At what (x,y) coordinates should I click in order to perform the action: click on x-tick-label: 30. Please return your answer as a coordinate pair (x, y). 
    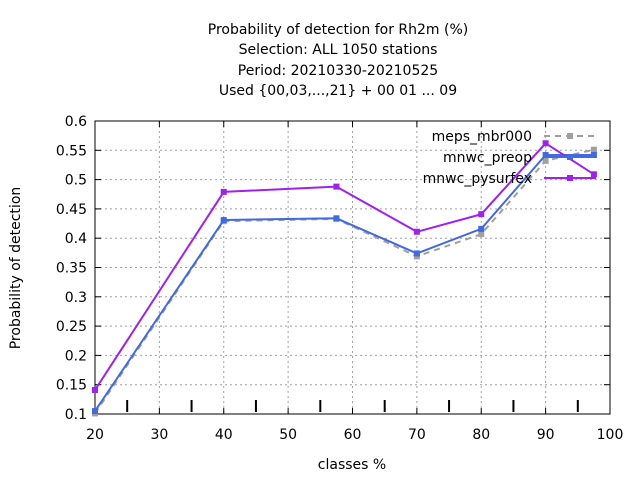
    Looking at the image, I should click on (159, 435).